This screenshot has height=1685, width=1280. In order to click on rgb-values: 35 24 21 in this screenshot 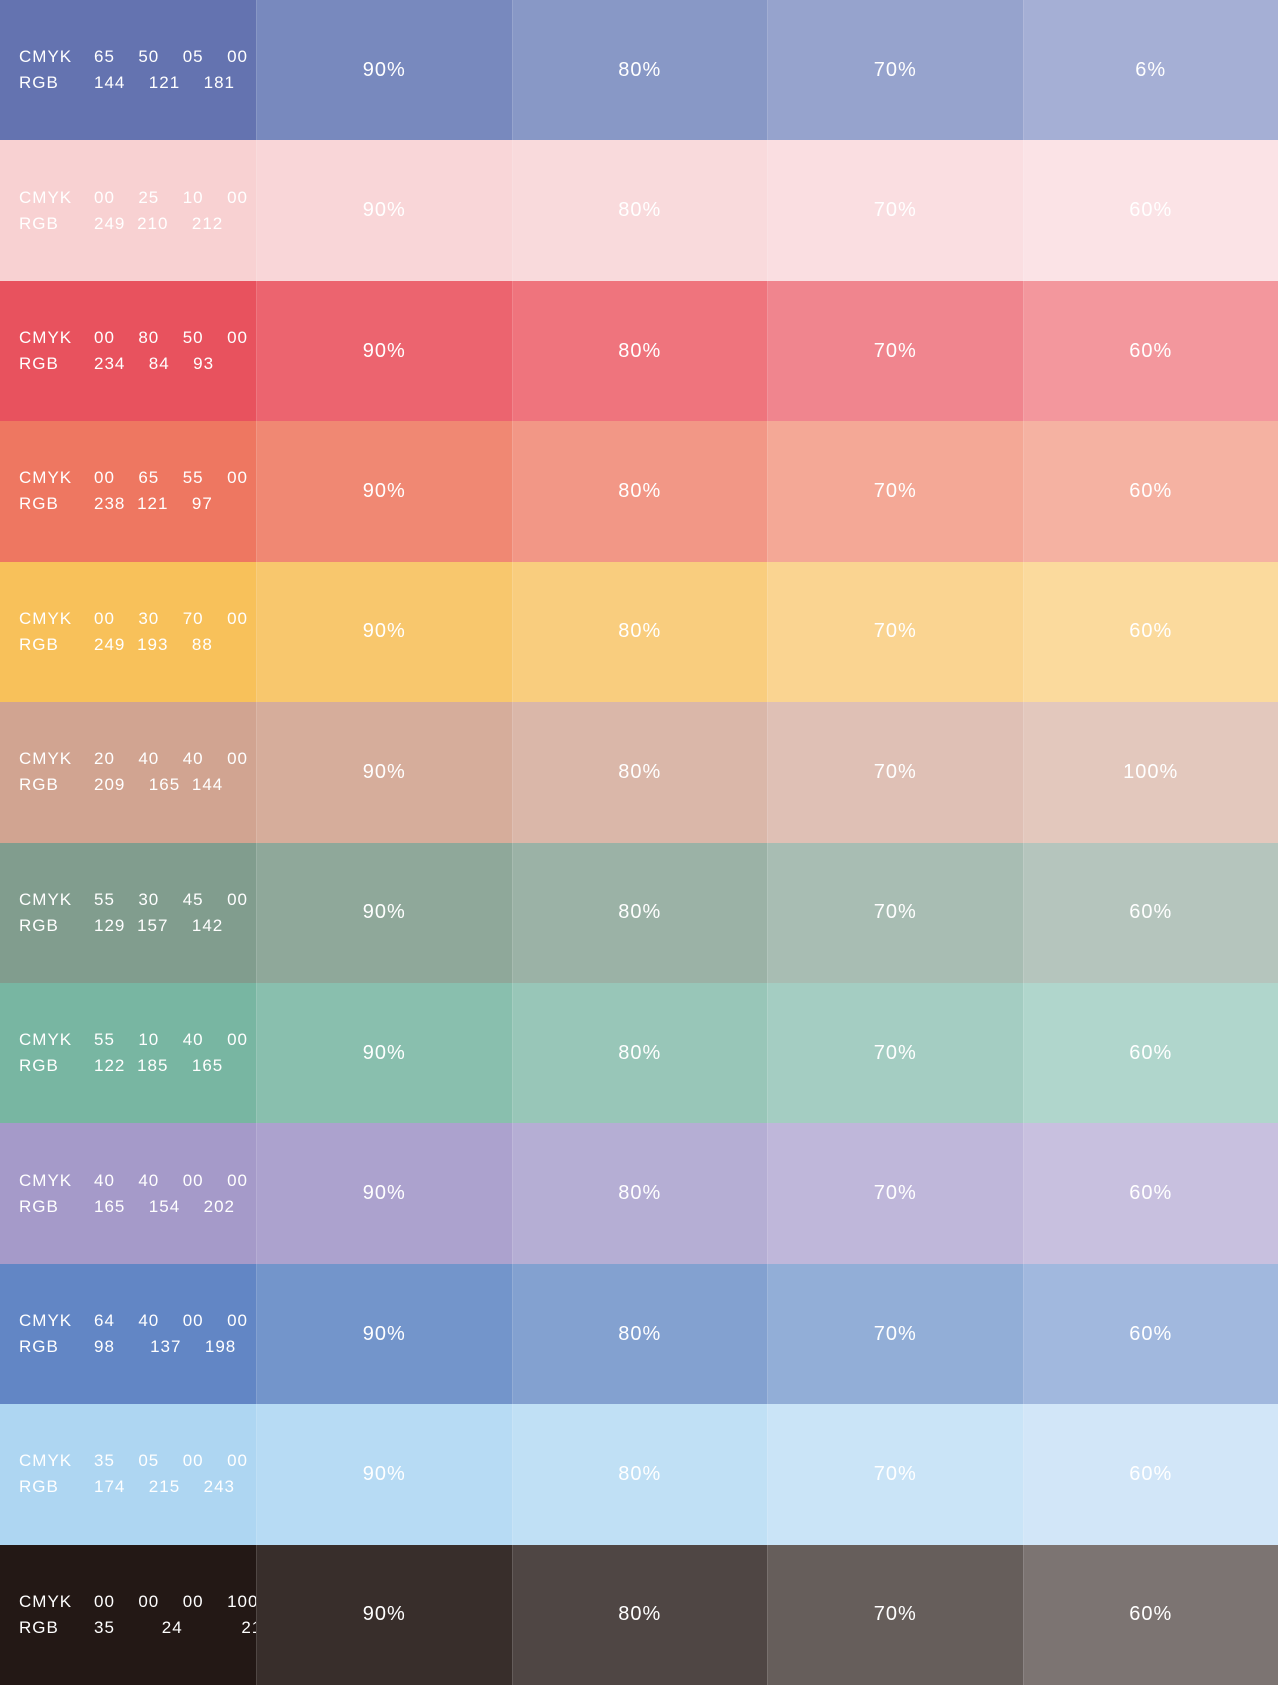, I will do `click(178, 1627)`.